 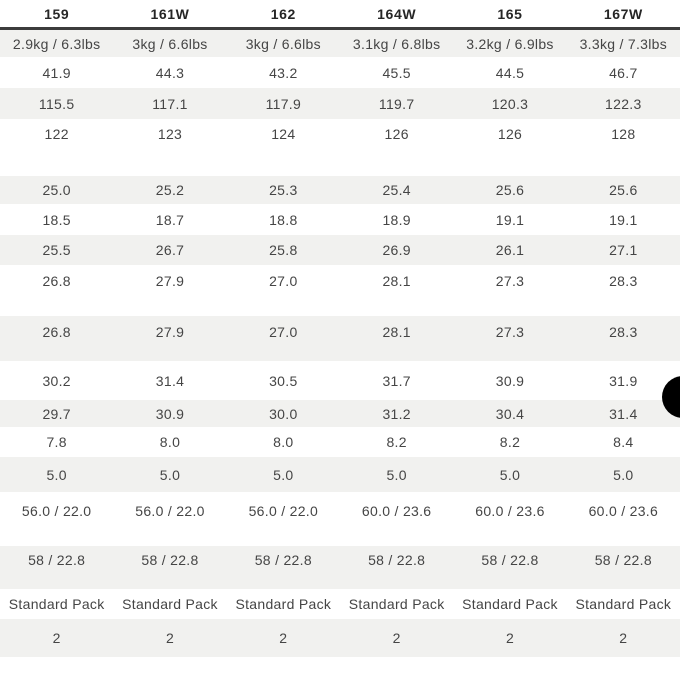 What do you see at coordinates (396, 442) in the screenshot?
I see `table-cell: 8.2` at bounding box center [396, 442].